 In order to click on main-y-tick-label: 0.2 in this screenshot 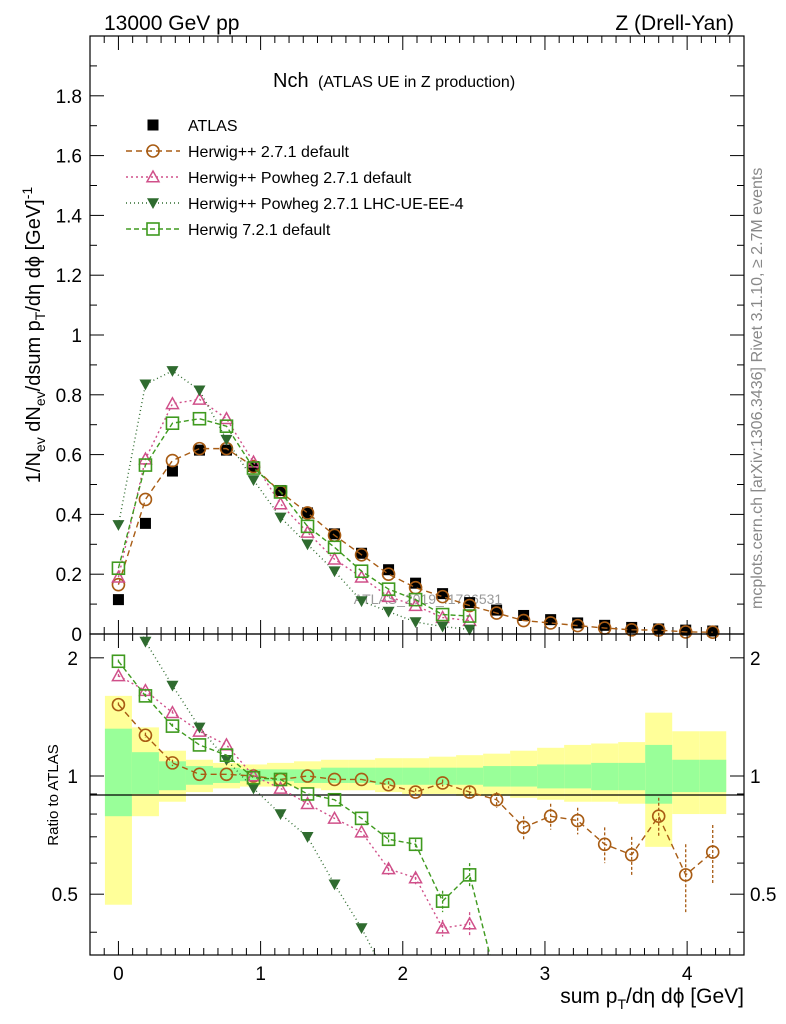, I will do `click(69, 575)`.